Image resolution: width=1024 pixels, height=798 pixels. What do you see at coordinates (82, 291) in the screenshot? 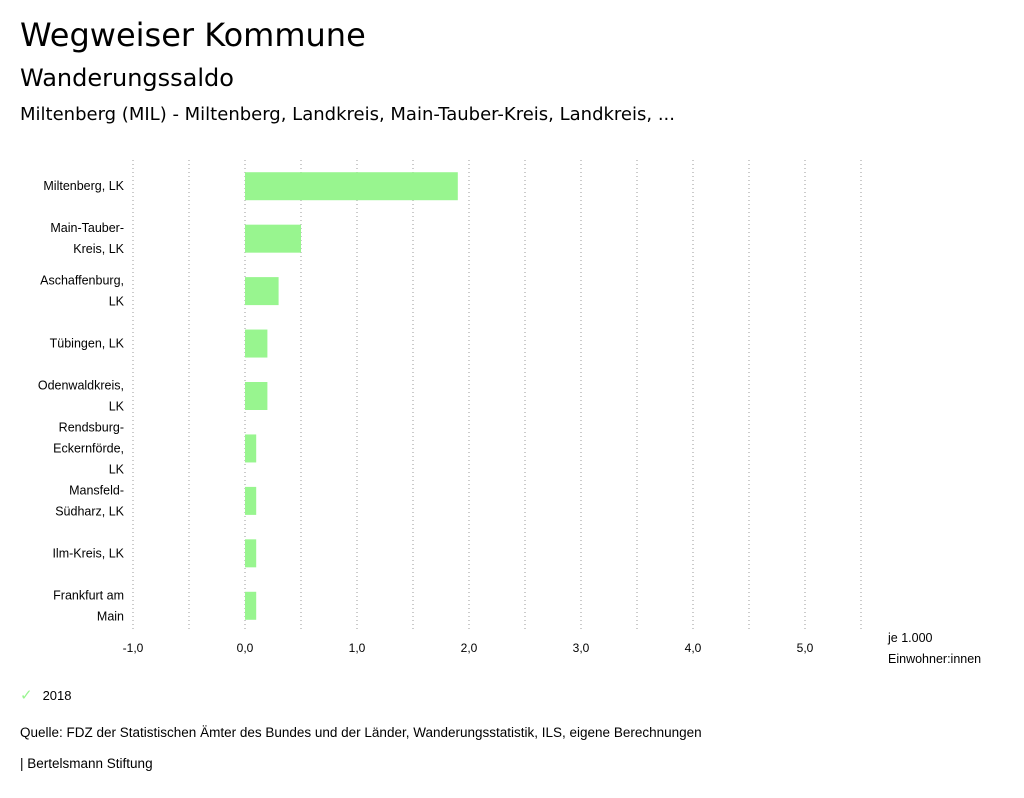
I see `category-label: Aschaffenburg, LK` at bounding box center [82, 291].